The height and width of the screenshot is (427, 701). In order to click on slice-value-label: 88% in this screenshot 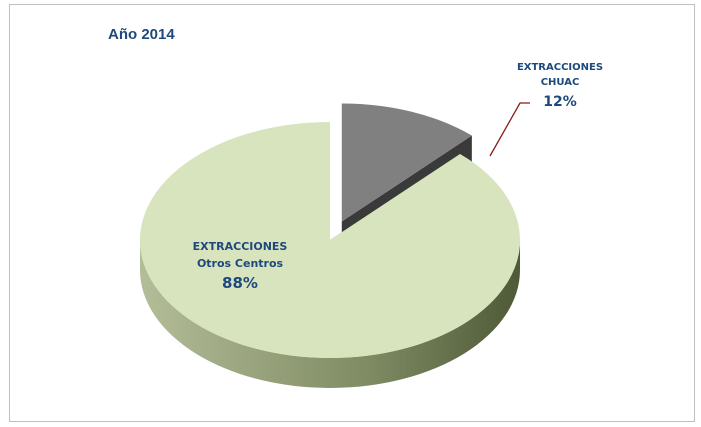, I will do `click(240, 283)`.